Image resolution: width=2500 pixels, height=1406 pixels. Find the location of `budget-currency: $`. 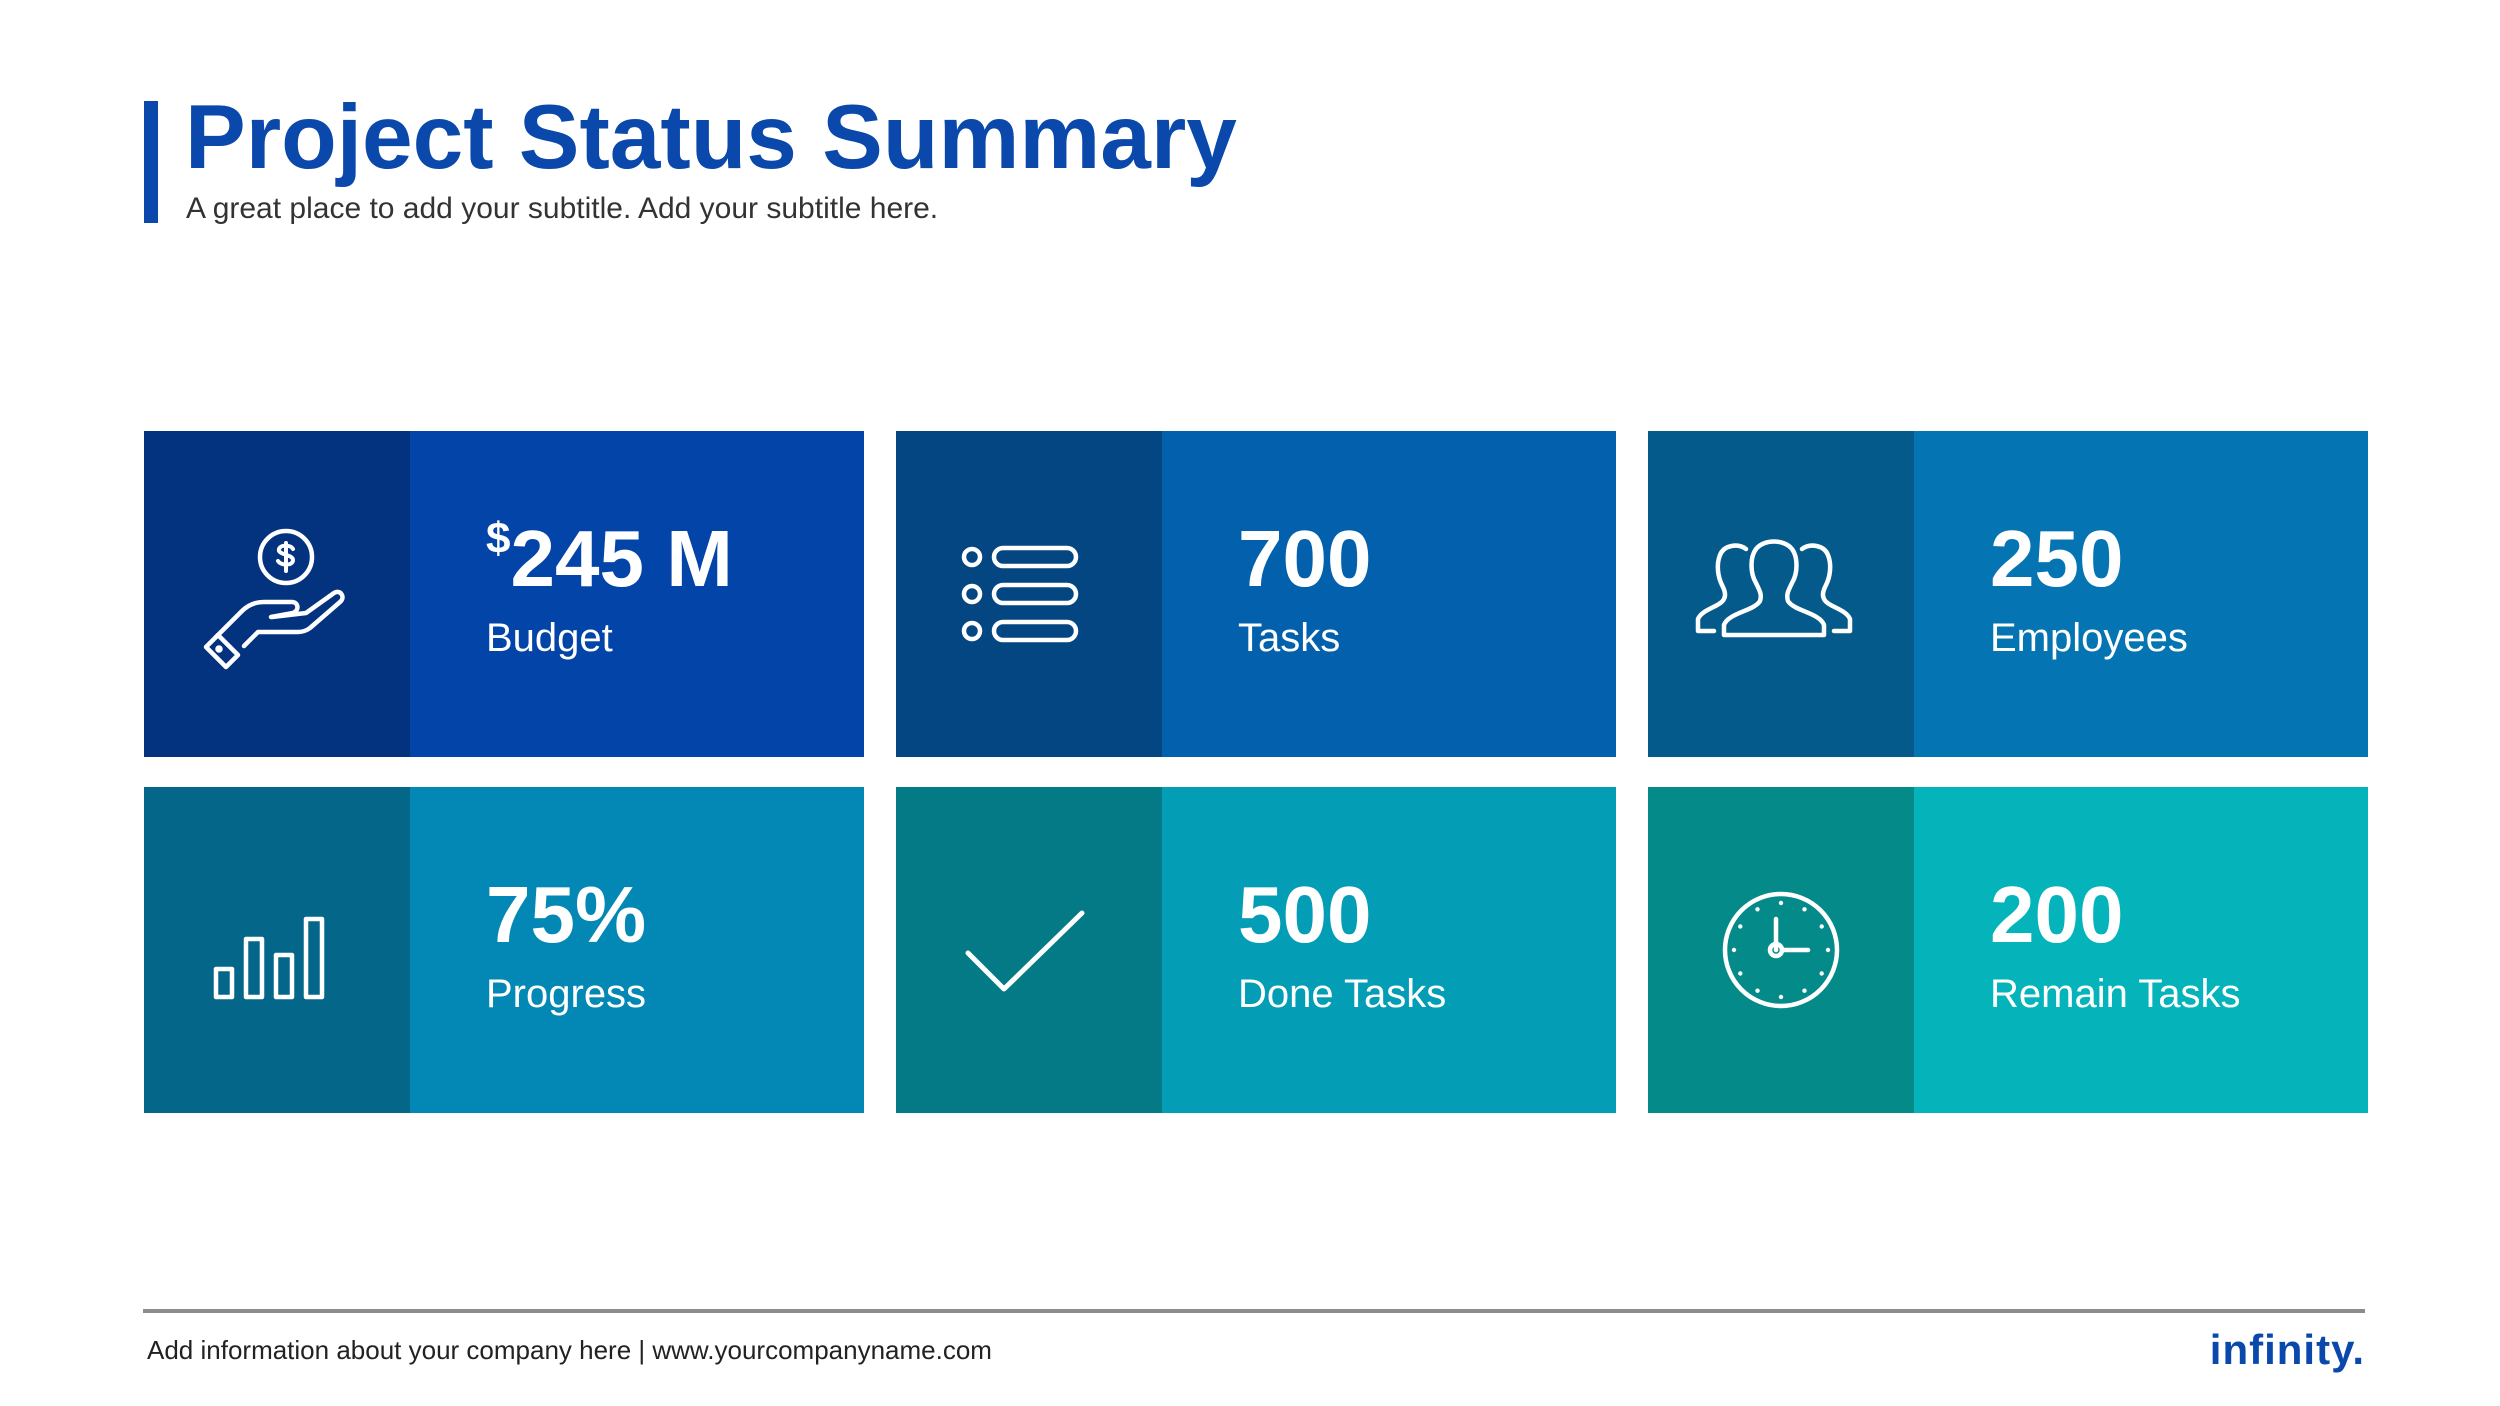

budget-currency: $ is located at coordinates (498, 538).